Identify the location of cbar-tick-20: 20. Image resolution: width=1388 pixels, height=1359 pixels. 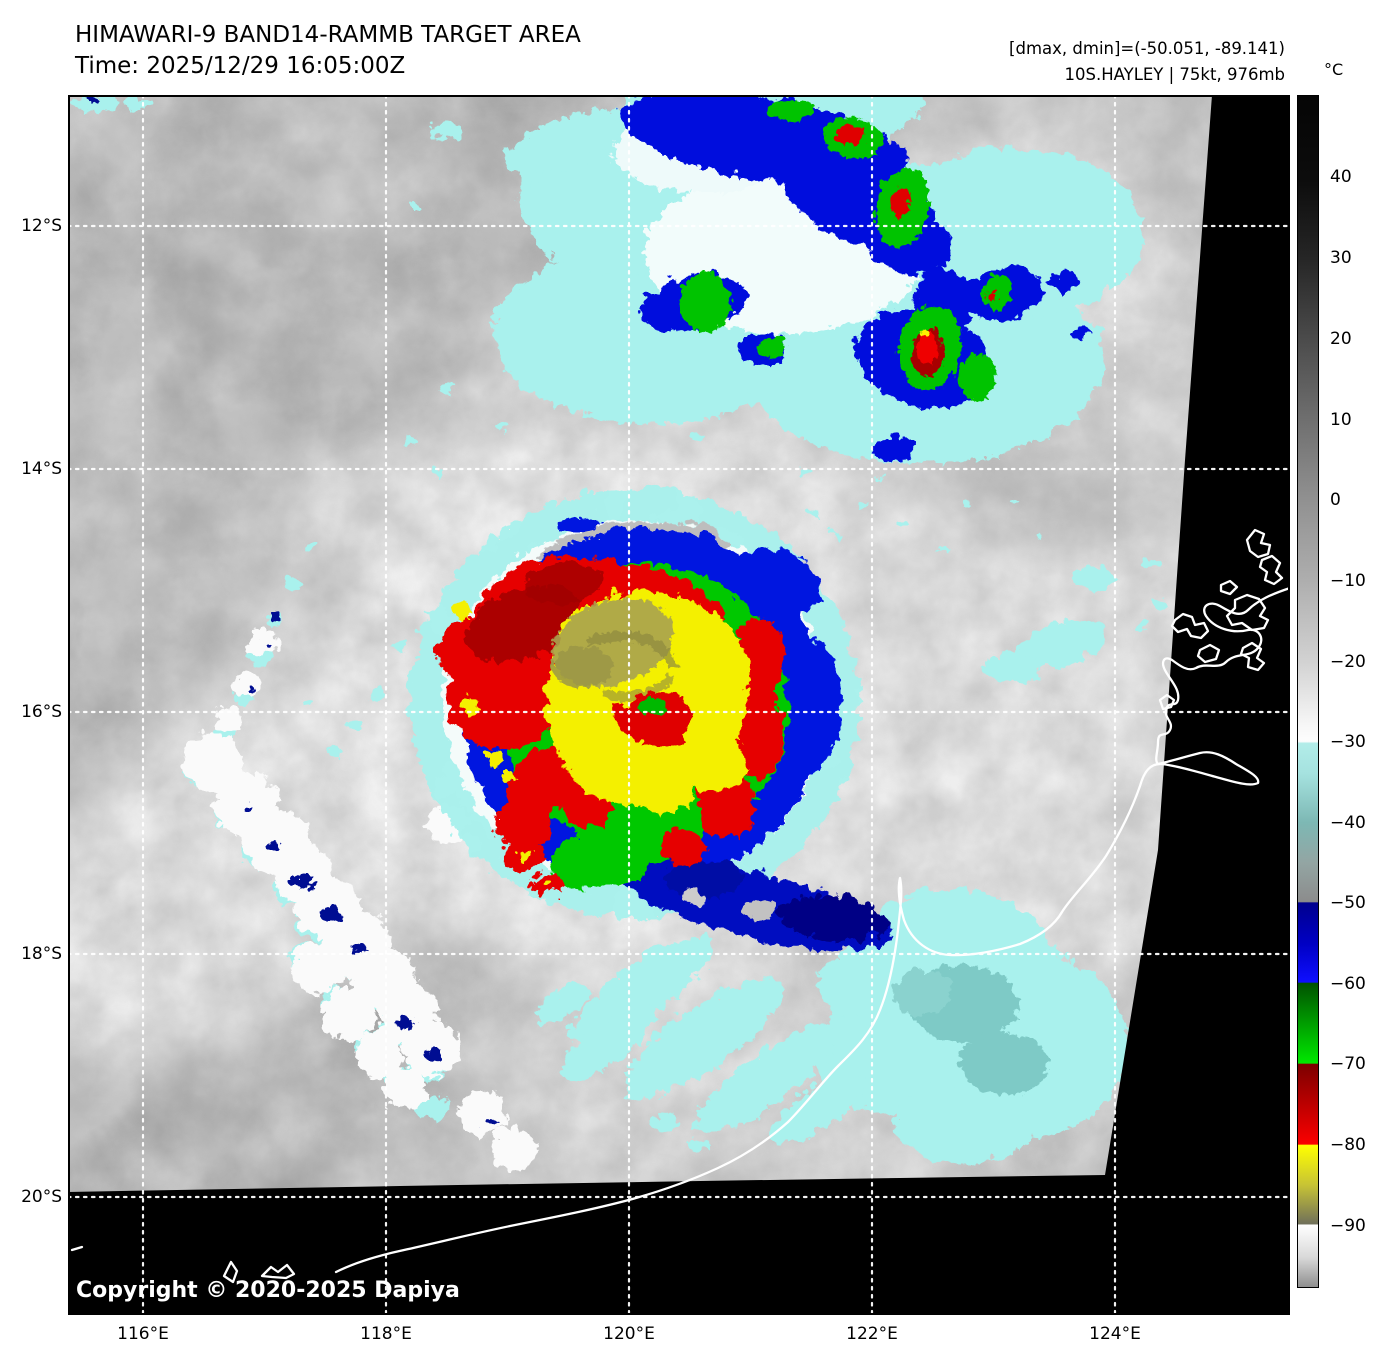
(1341, 339).